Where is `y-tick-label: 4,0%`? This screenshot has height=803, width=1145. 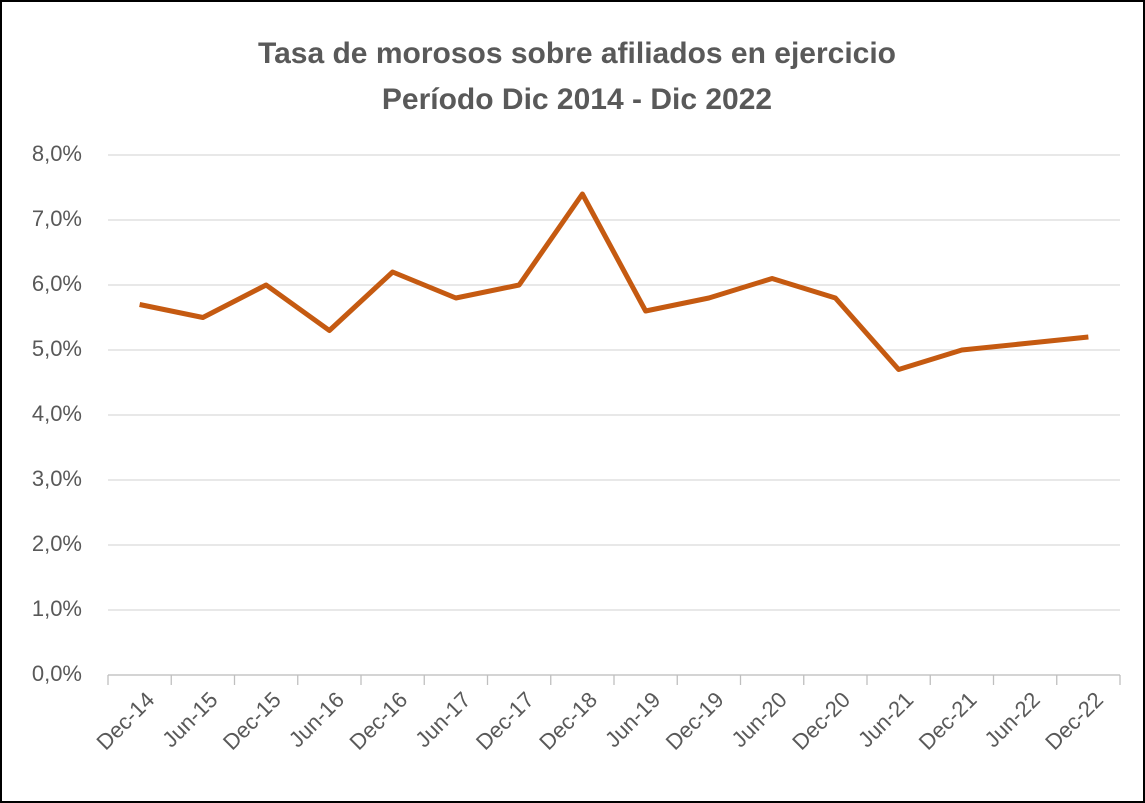 y-tick-label: 4,0% is located at coordinates (57, 413).